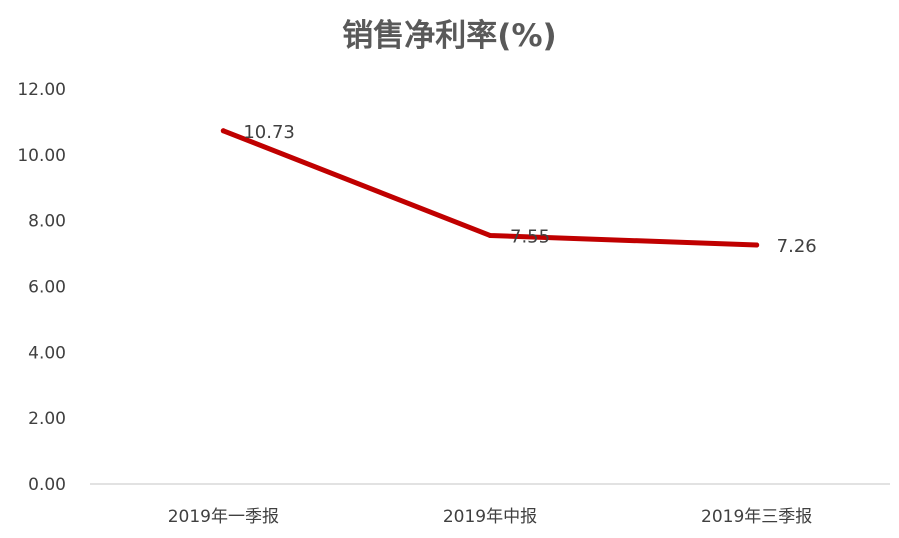 The height and width of the screenshot is (538, 899). What do you see at coordinates (47, 353) in the screenshot?
I see `y-tick-label: 4.00` at bounding box center [47, 353].